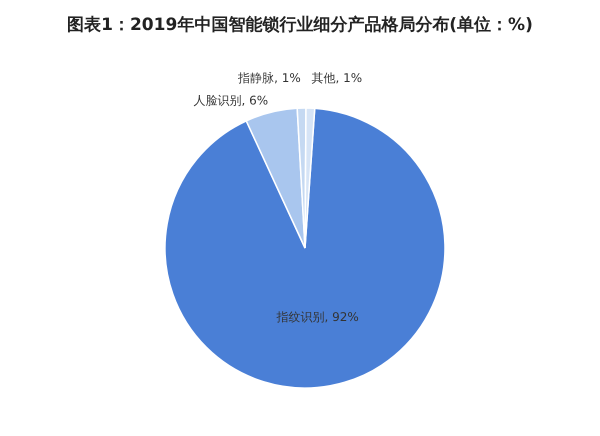 The image size is (600, 436). What do you see at coordinates (300, 25) in the screenshot?
I see `chart-title: 图表1：2019年中国智能锁行业细分产品格局分布(单位：%)` at bounding box center [300, 25].